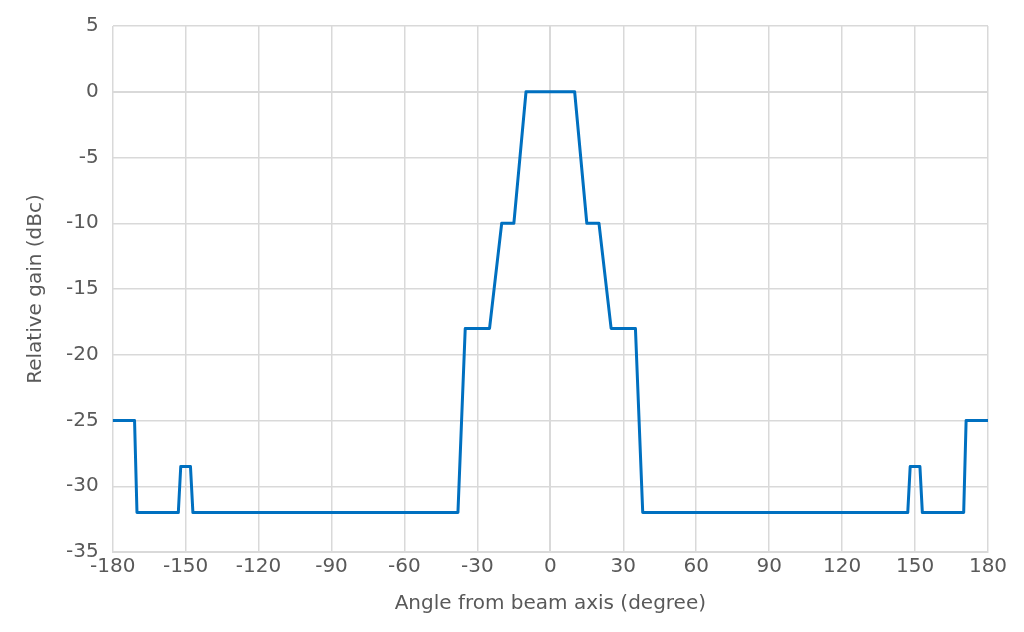  I want to click on y-tick-label: -30, so click(82, 484).